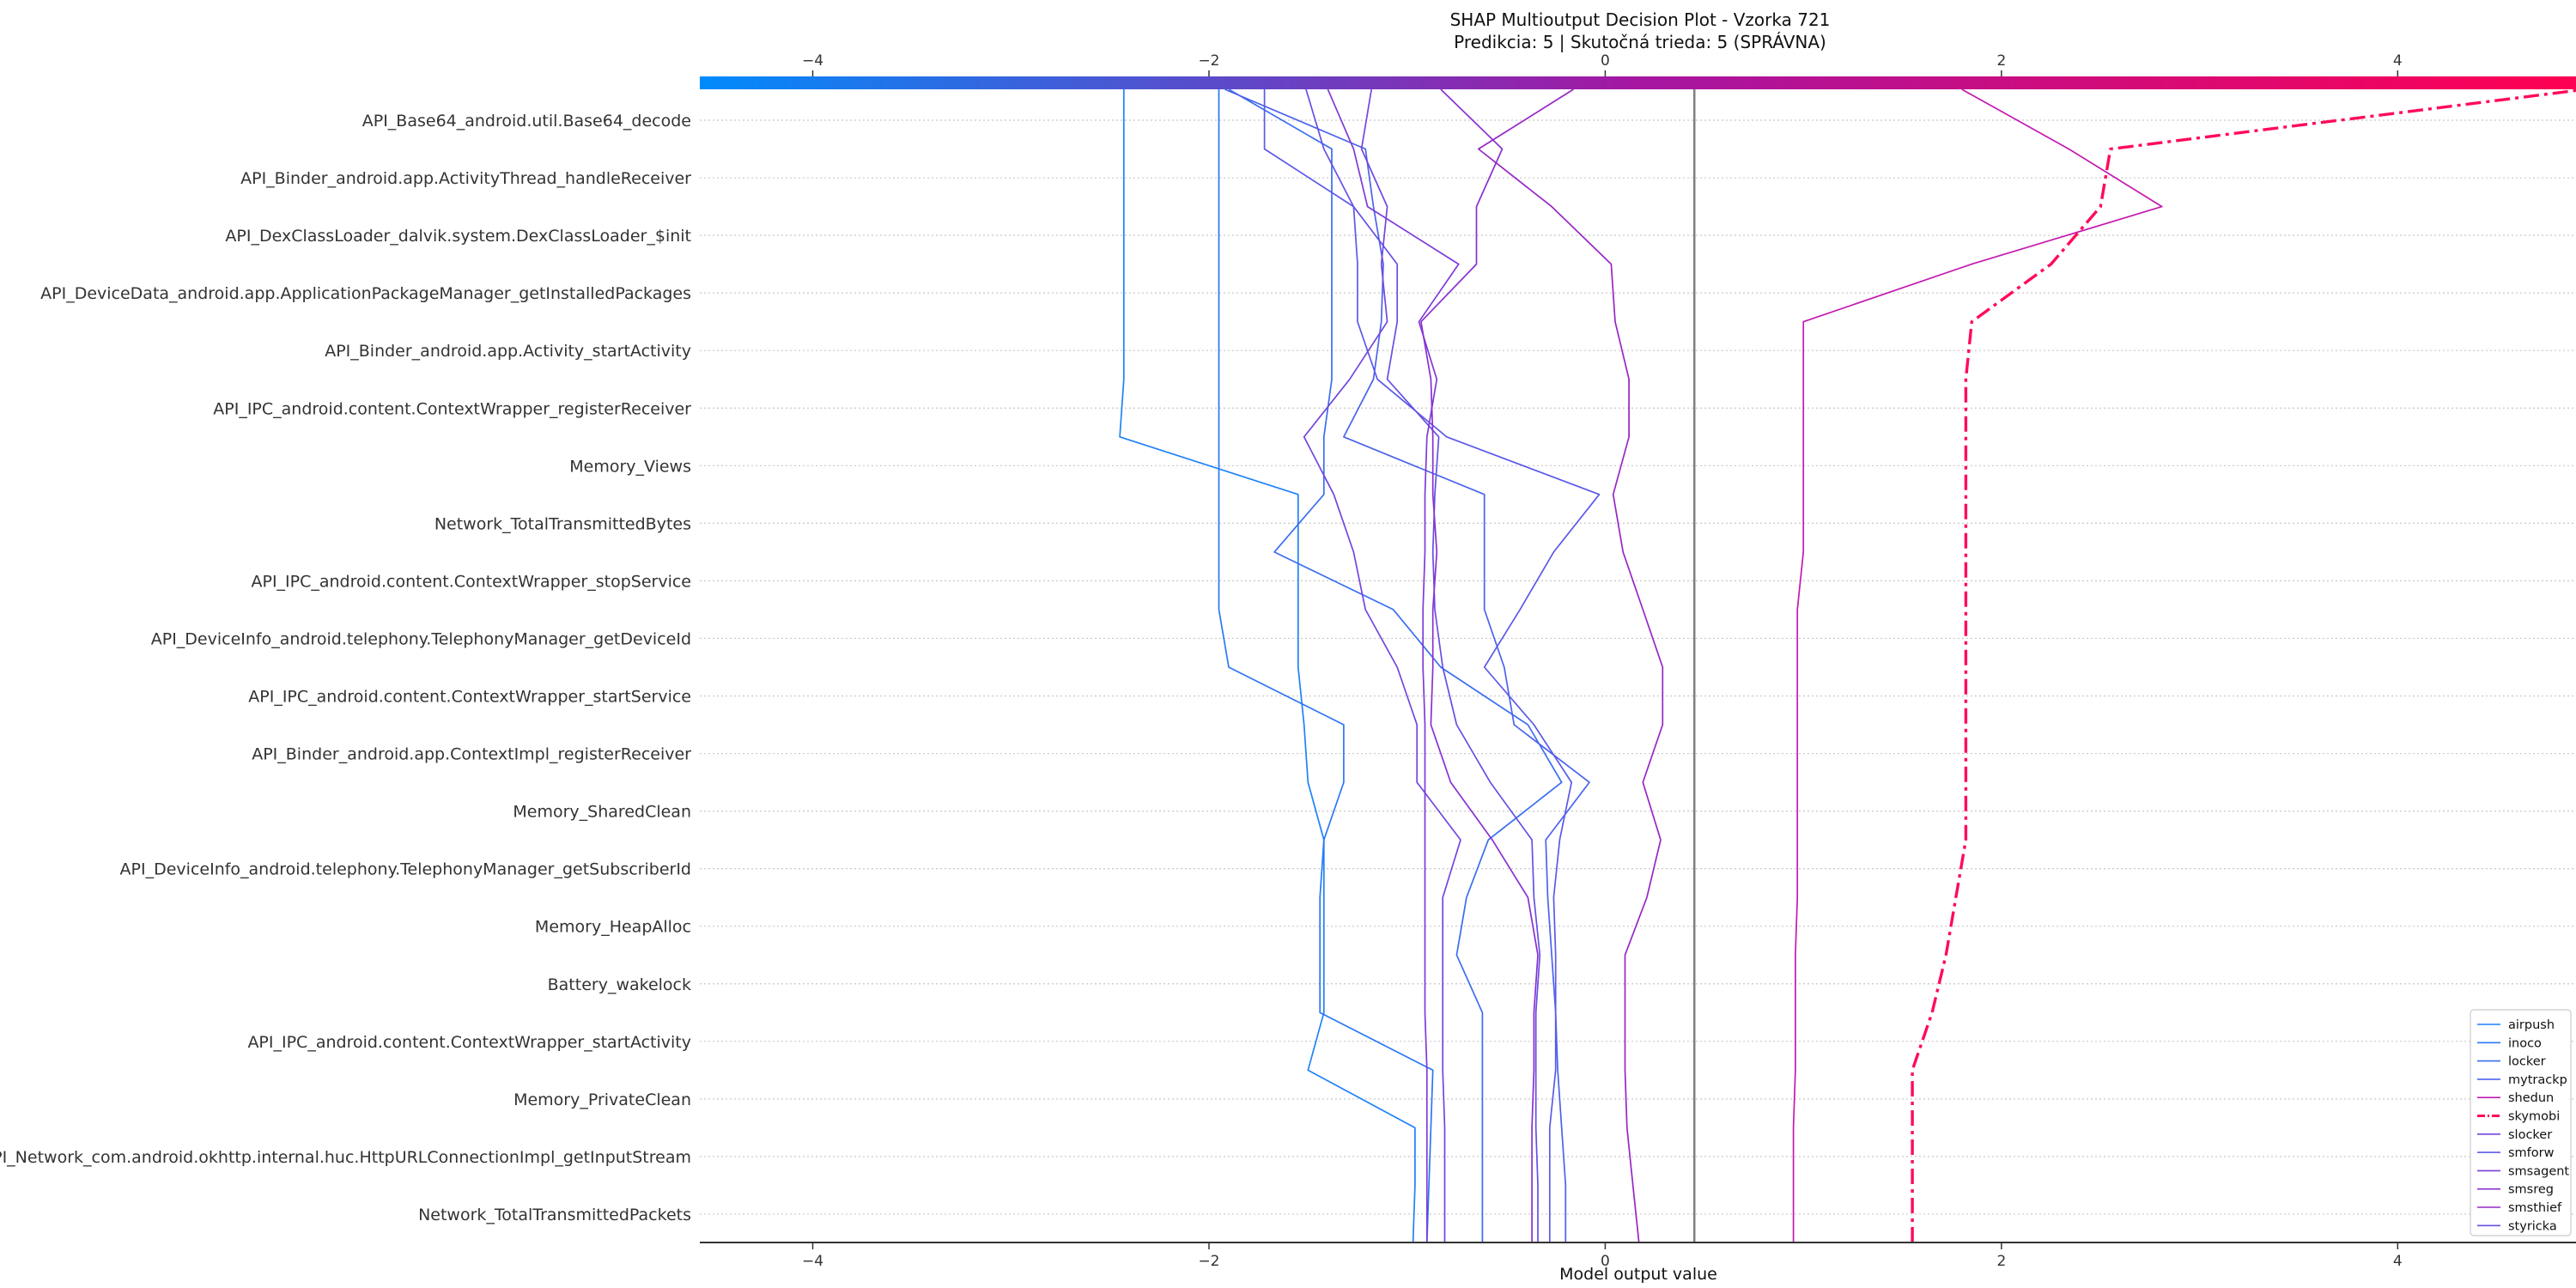  I want to click on feature-label: Memory_SharedClean, so click(602, 812).